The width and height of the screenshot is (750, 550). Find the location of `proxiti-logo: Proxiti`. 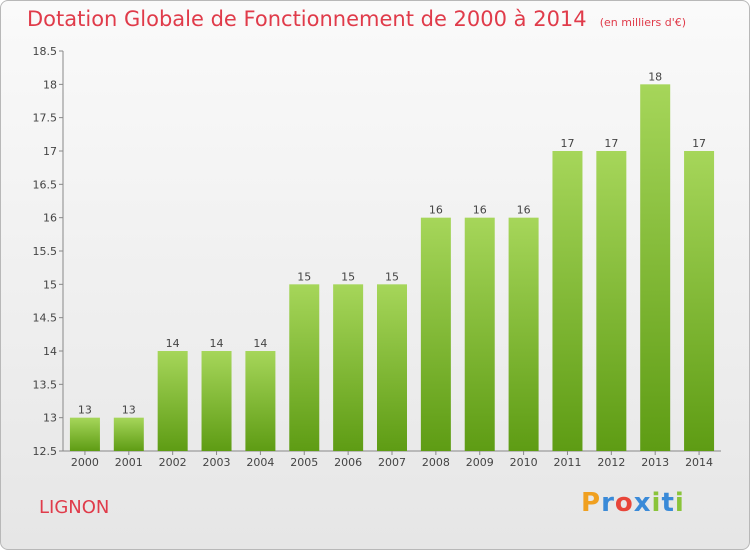

proxiti-logo: Proxiti is located at coordinates (633, 503).